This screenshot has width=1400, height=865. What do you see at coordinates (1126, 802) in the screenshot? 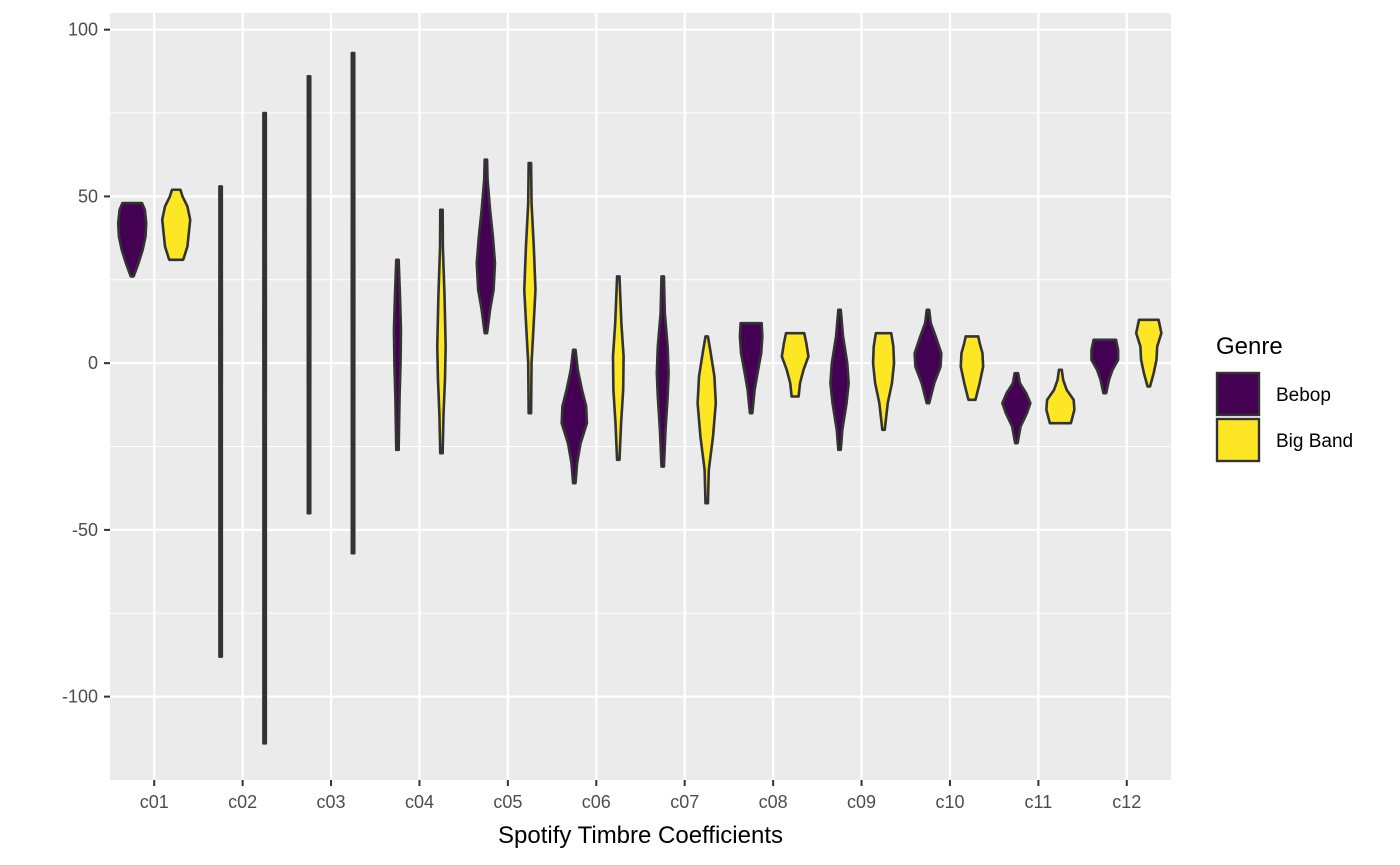
I see `x-tick-label: c12` at bounding box center [1126, 802].